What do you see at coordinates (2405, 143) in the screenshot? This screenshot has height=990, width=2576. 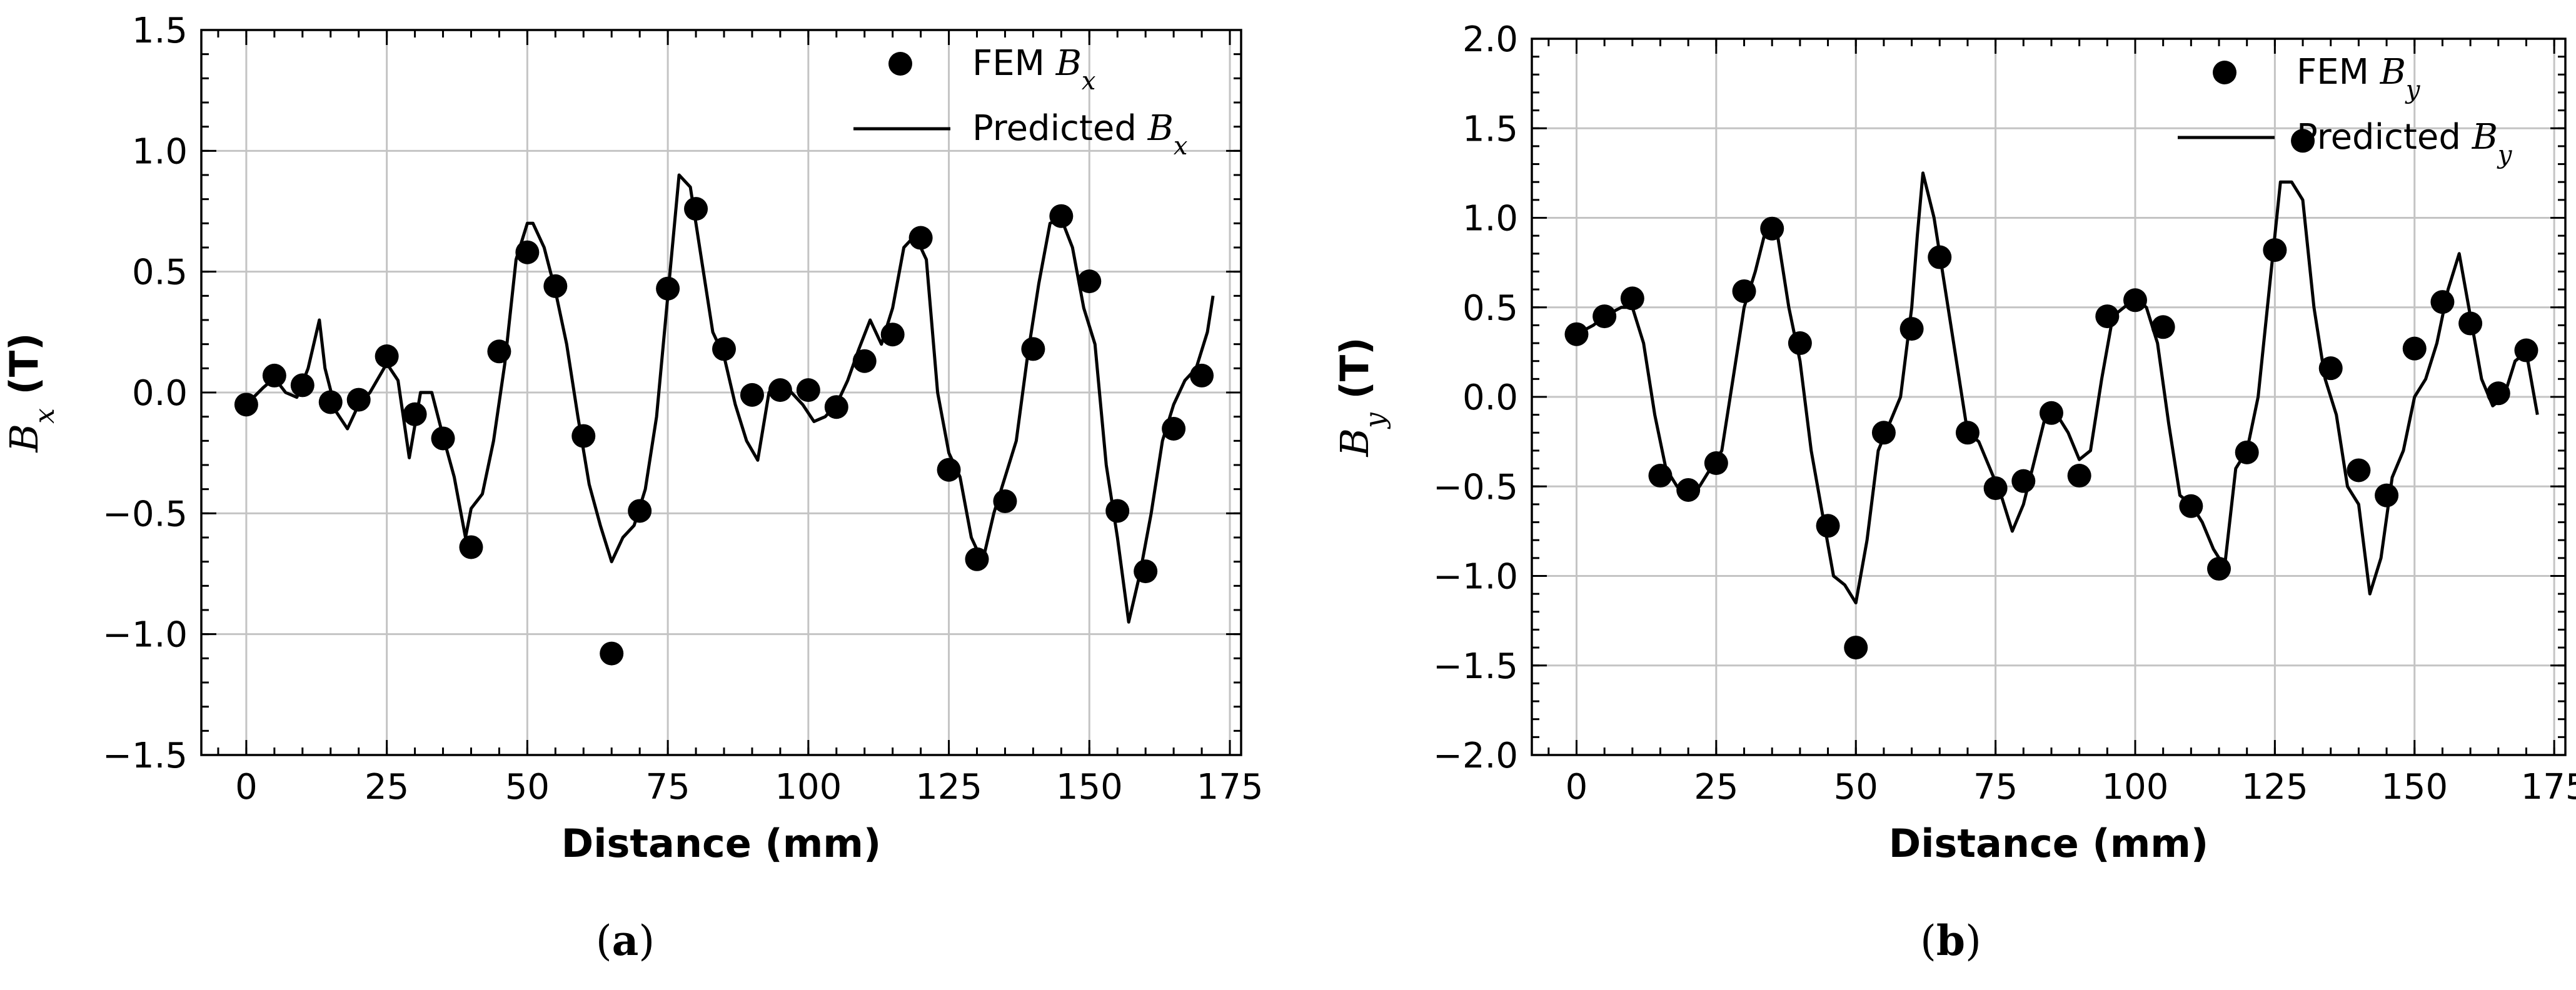 I see `legend-label: Predicted By` at bounding box center [2405, 143].